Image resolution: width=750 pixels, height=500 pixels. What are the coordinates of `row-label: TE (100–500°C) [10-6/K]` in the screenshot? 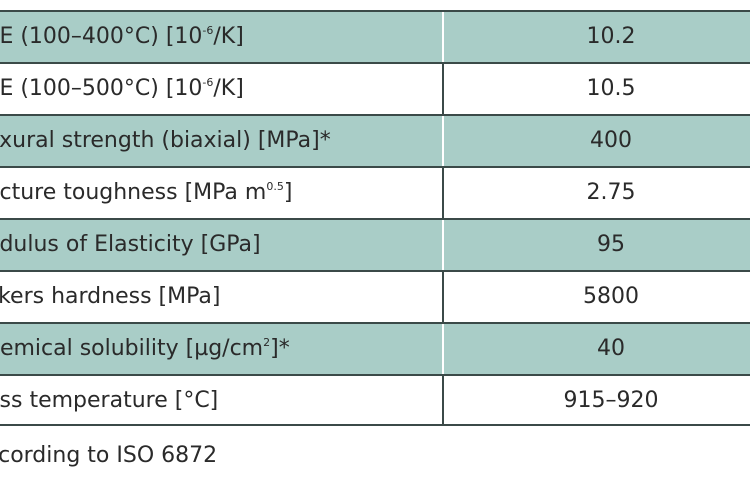 It's located at (122, 89).